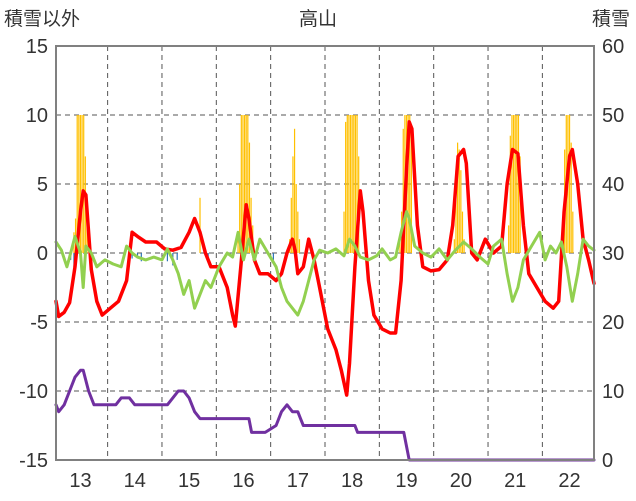  I want to click on x-tick-label: 16, so click(243, 481).